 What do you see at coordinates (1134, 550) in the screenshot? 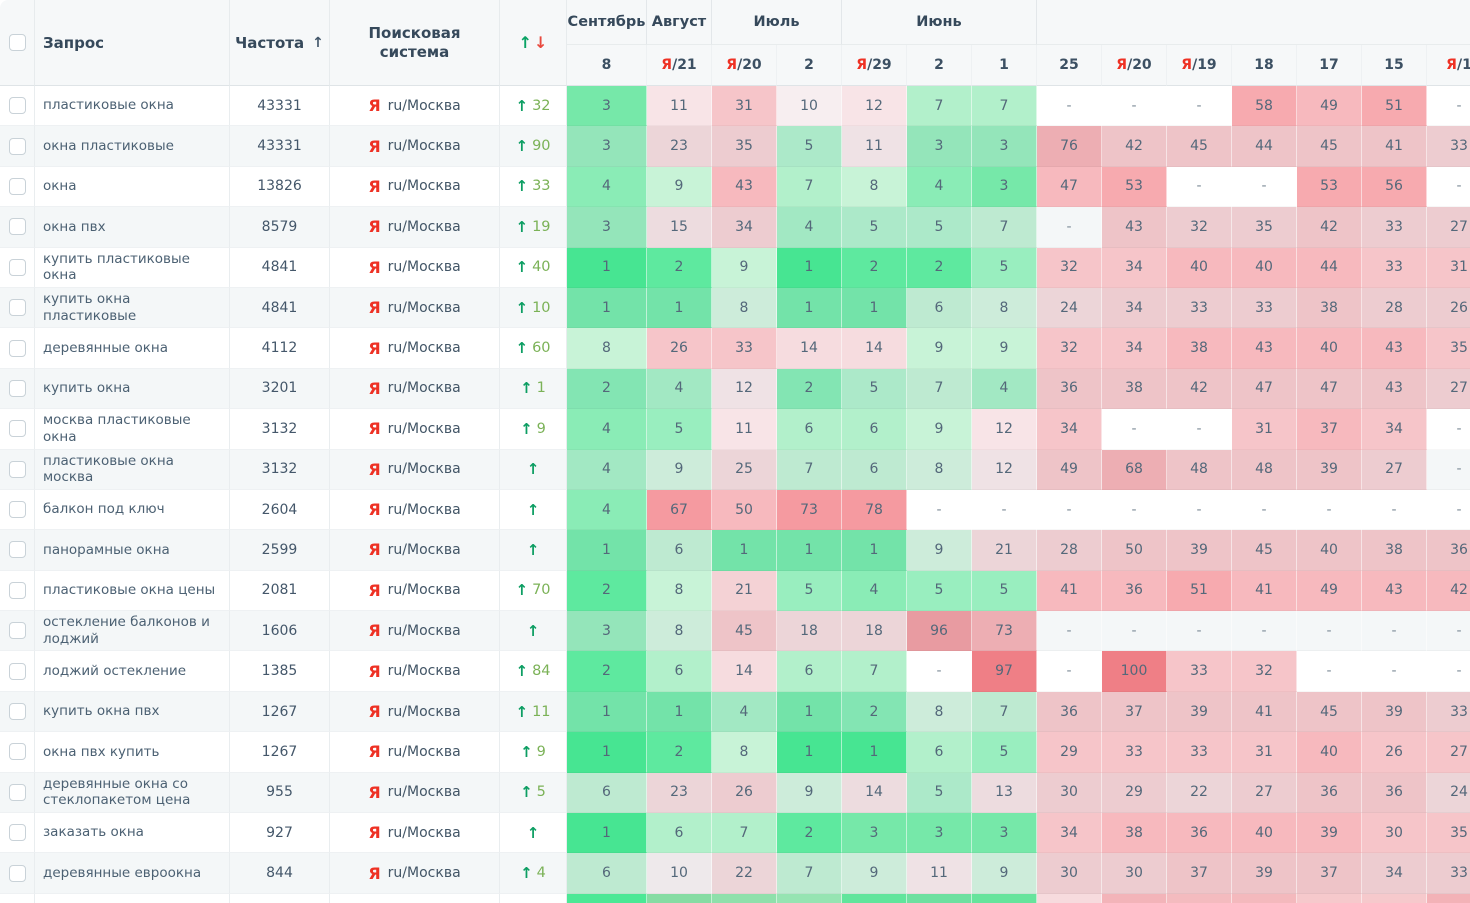
I see `position-cell: 50` at bounding box center [1134, 550].